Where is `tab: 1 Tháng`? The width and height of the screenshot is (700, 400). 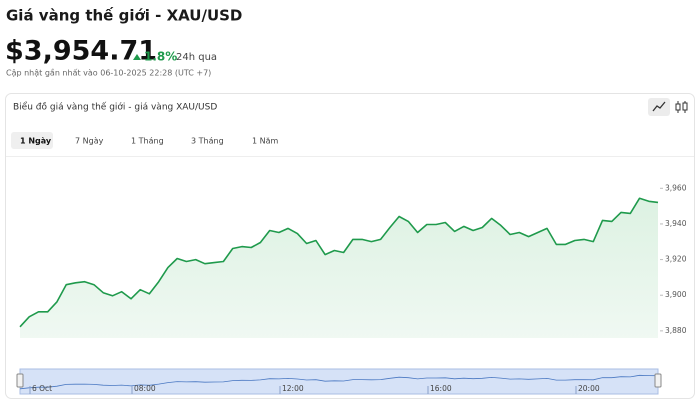 tab: 1 Tháng is located at coordinates (147, 141).